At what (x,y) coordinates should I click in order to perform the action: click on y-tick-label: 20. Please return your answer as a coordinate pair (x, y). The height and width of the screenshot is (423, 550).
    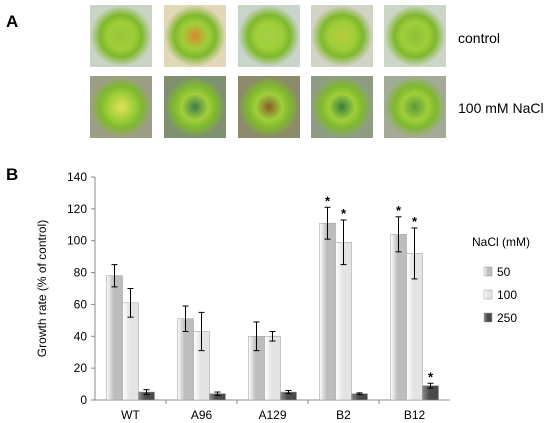
    Looking at the image, I should click on (81, 368).